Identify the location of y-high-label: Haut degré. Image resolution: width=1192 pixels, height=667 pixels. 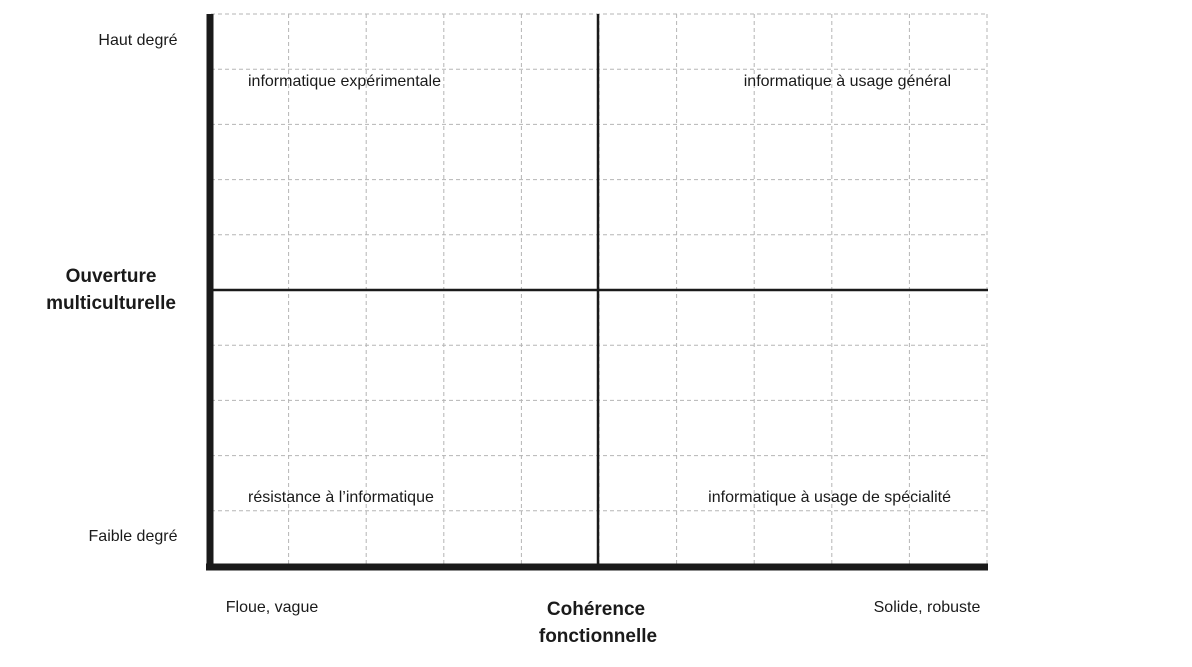
(137, 40).